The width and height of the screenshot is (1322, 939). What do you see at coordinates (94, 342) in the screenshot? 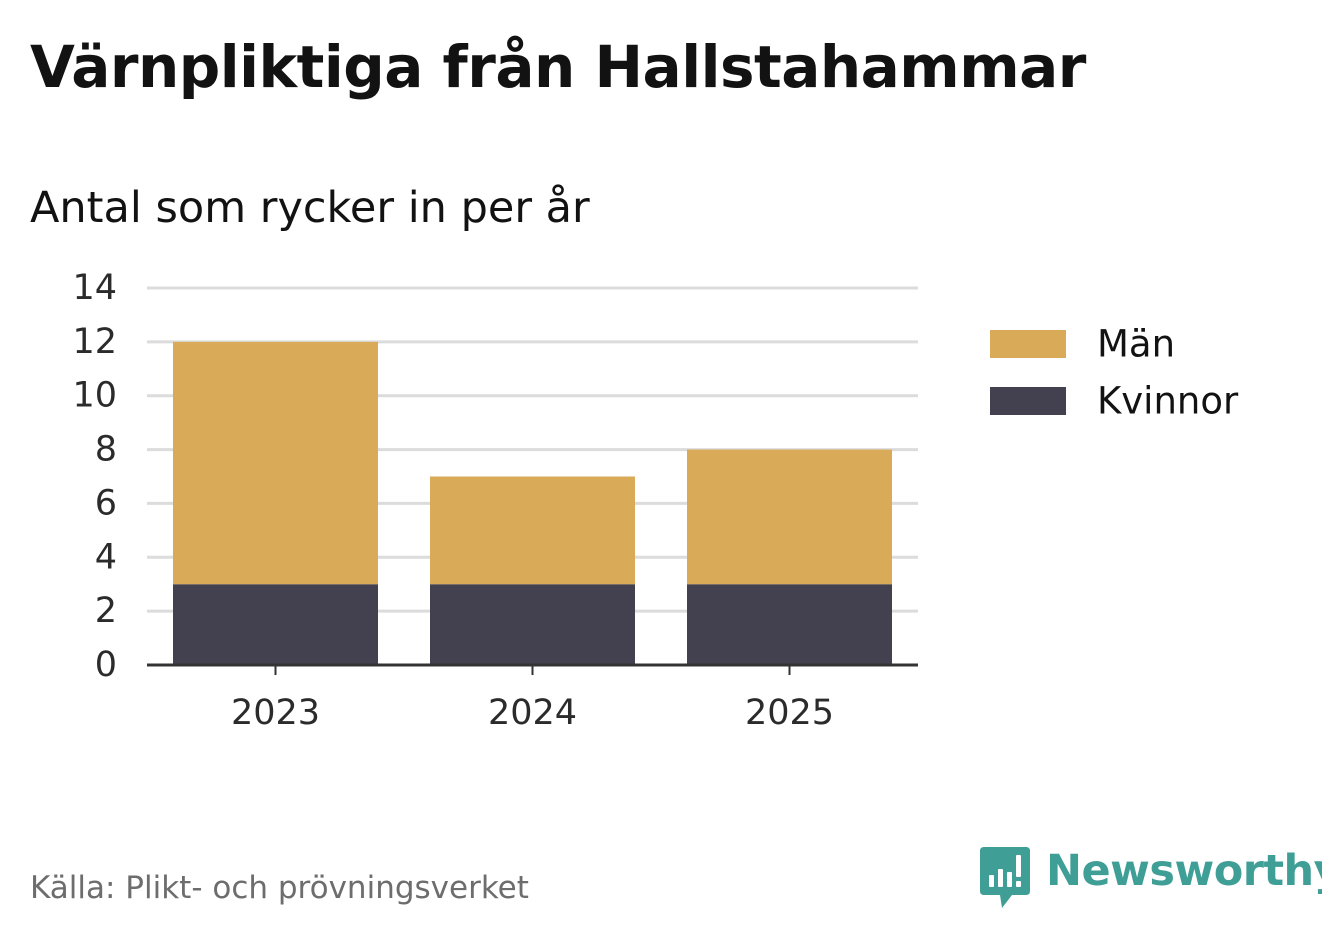
I see `y-tick-label-12: 12` at bounding box center [94, 342].